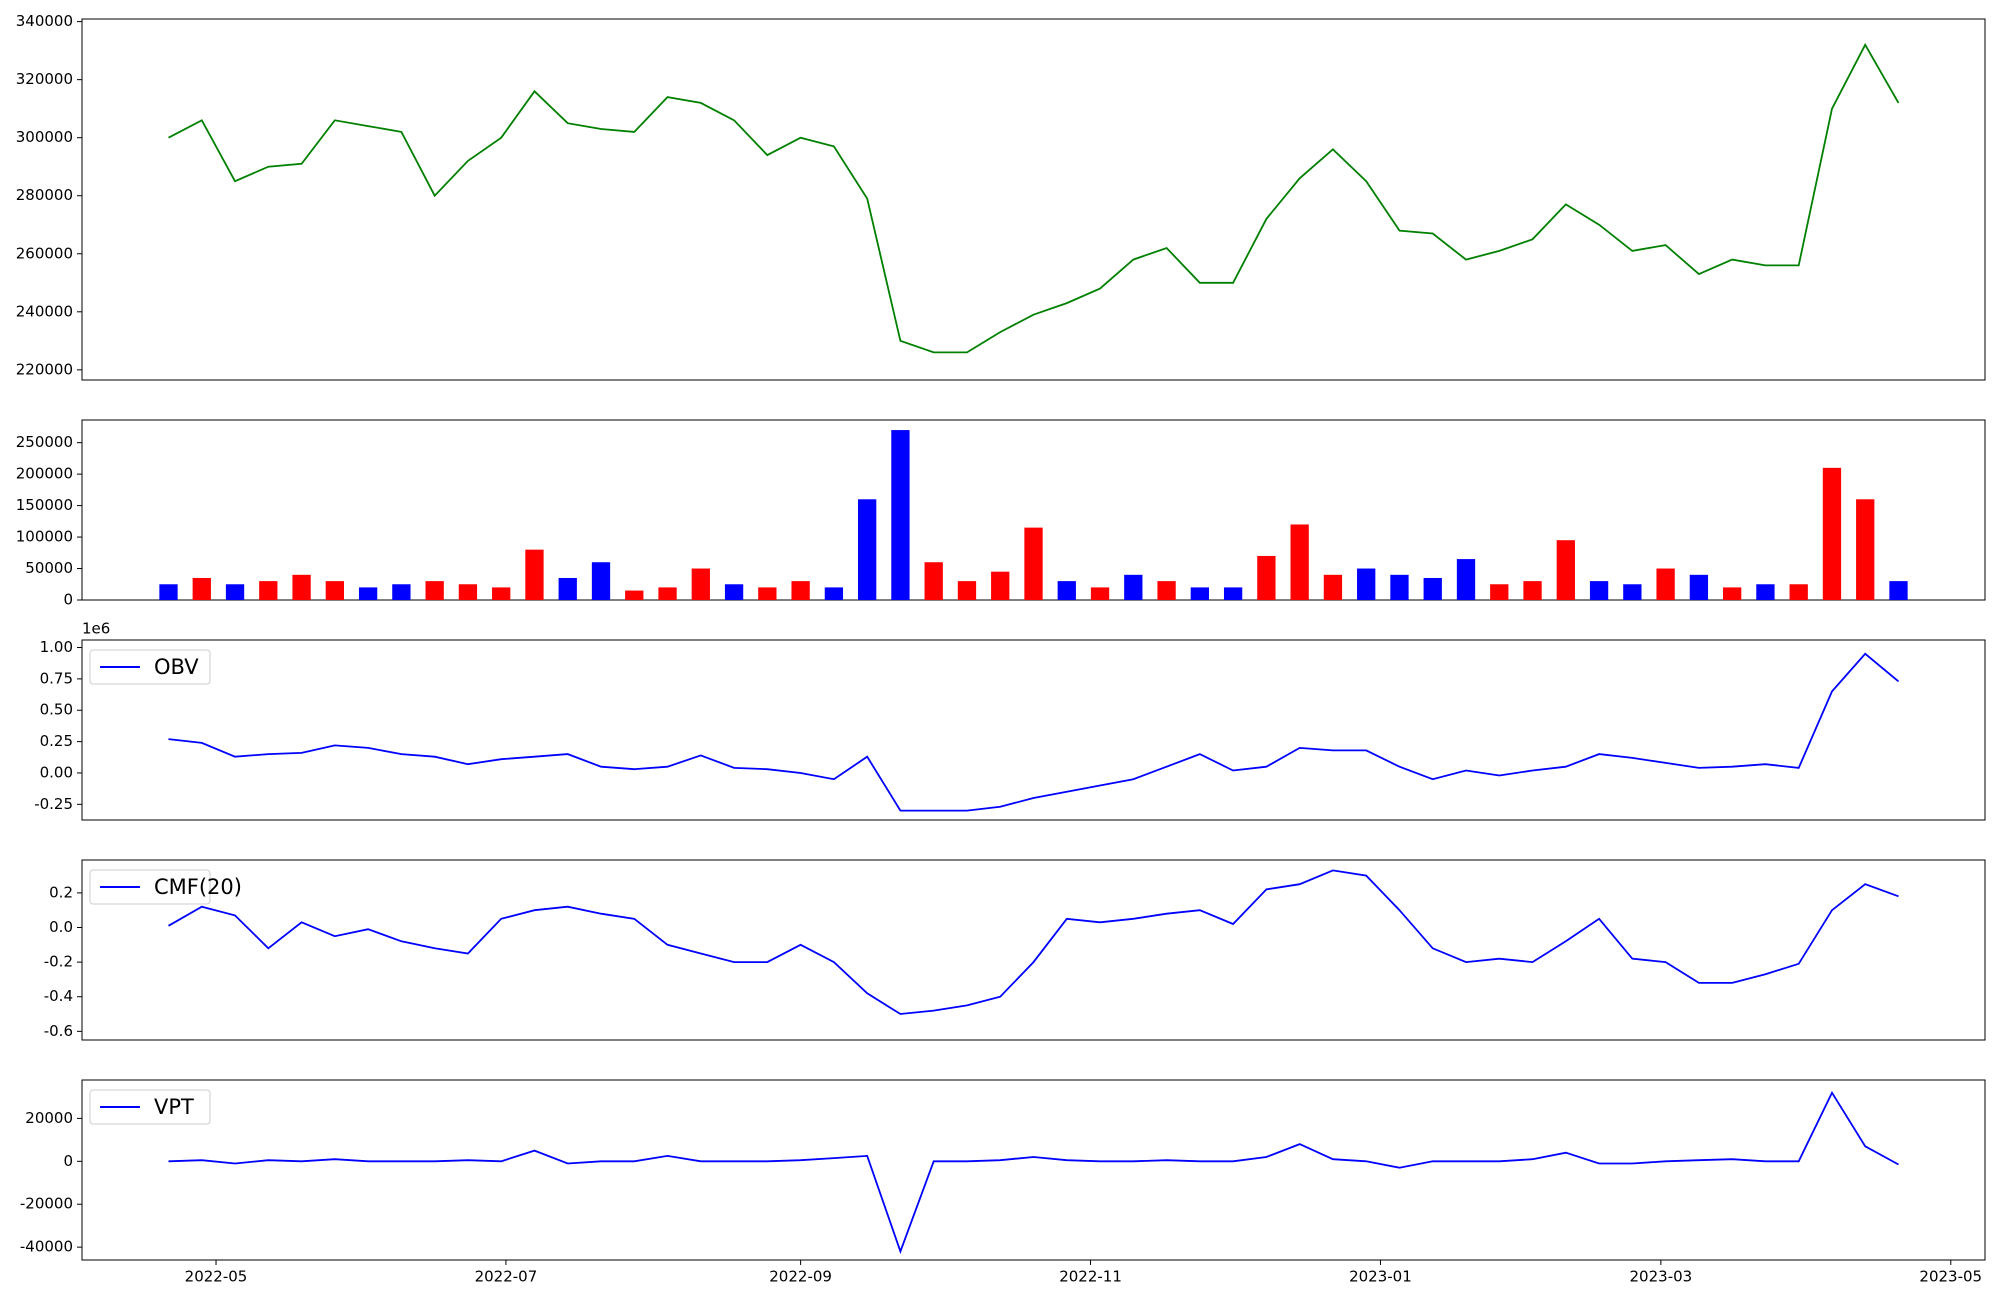  Describe the element at coordinates (61, 892) in the screenshot. I see `y-tick-label: 0.2` at that location.